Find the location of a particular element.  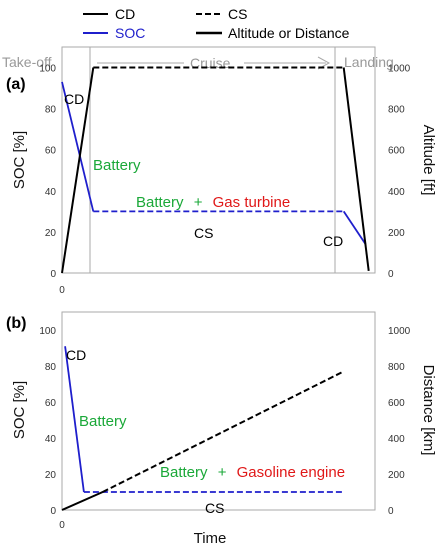

panel-b-y2-tick-800: 800 is located at coordinates (396, 367).